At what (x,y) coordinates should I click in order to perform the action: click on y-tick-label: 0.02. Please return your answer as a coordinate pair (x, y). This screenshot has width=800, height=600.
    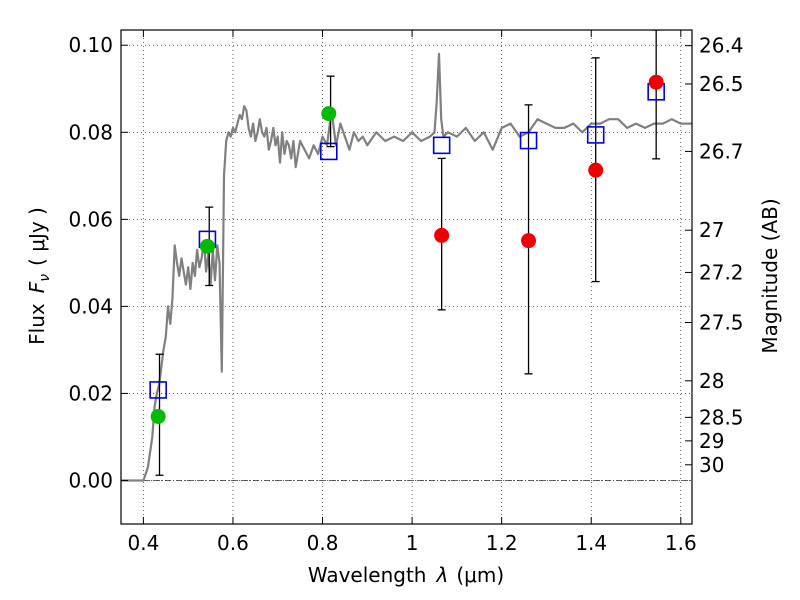
    Looking at the image, I should click on (90, 393).